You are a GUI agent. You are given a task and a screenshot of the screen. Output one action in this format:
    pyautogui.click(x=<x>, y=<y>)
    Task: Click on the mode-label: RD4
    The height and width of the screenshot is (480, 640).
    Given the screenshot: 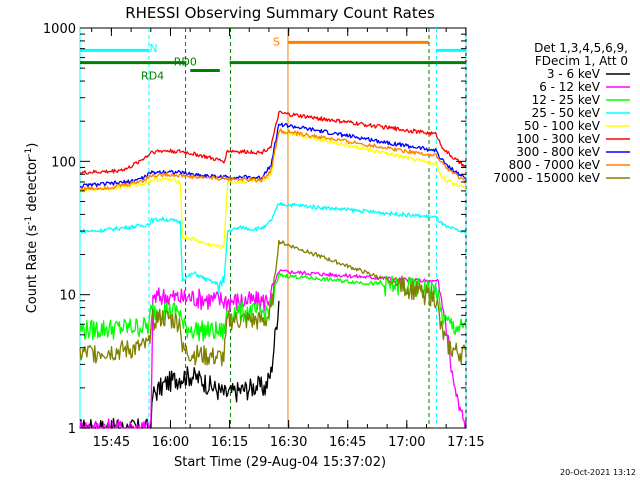 What is the action you would take?
    pyautogui.click(x=152, y=76)
    